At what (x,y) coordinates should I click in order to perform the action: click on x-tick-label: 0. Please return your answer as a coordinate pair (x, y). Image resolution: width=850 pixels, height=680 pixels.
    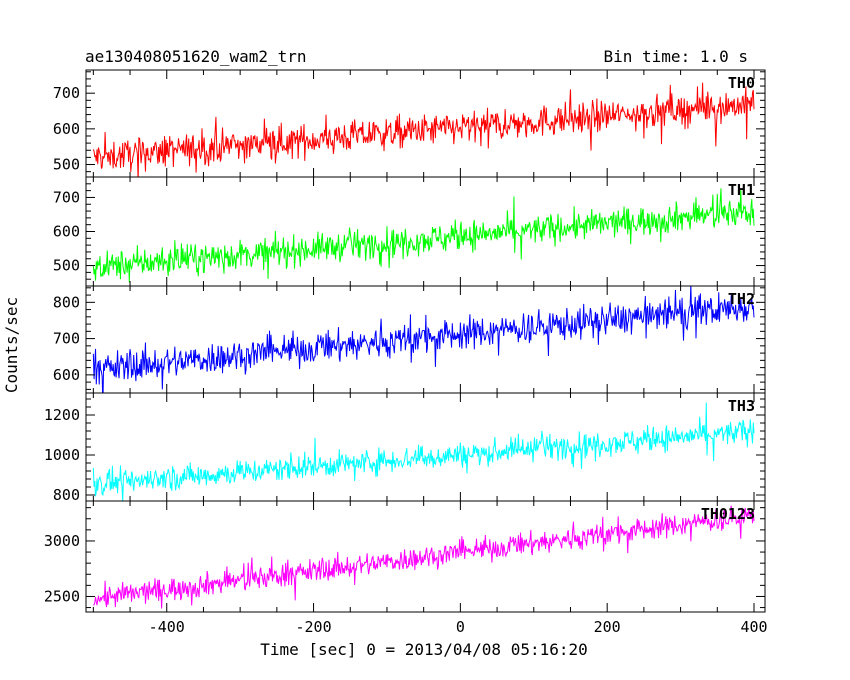
    Looking at the image, I should click on (460, 627).